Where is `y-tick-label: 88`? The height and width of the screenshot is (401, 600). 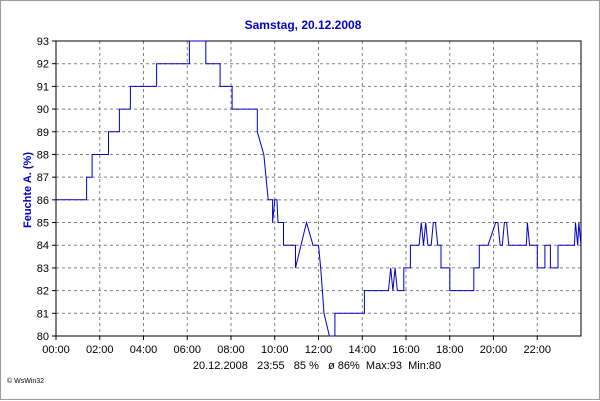 y-tick-label: 88 is located at coordinates (43, 155).